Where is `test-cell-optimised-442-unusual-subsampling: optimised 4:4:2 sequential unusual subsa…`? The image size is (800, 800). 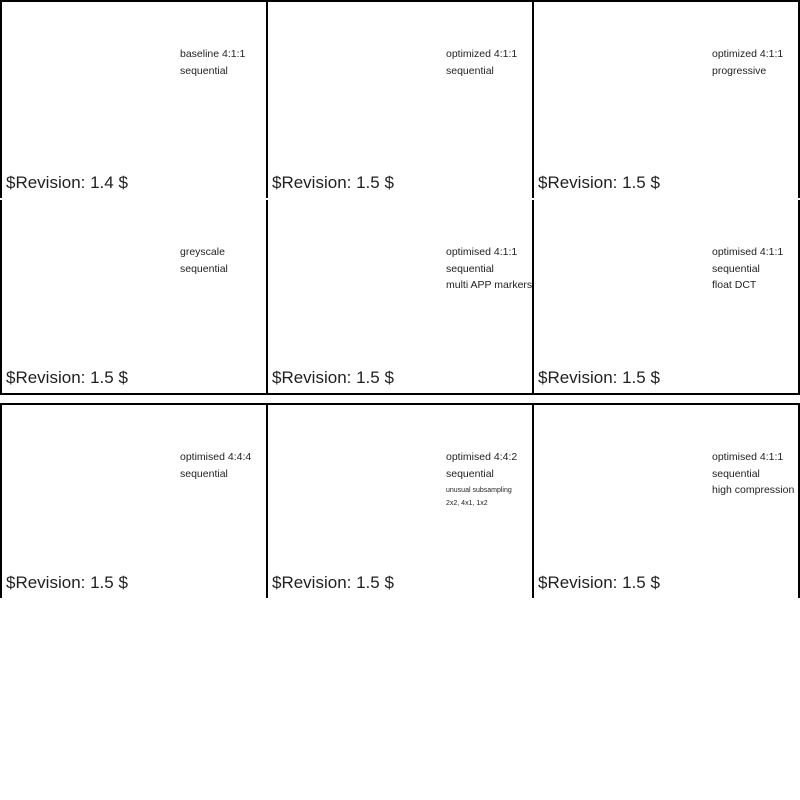
test-cell-optimised-442-unusual-subsampling: optimised 4:4:2 sequential unusual subsa… is located at coordinates (399, 501).